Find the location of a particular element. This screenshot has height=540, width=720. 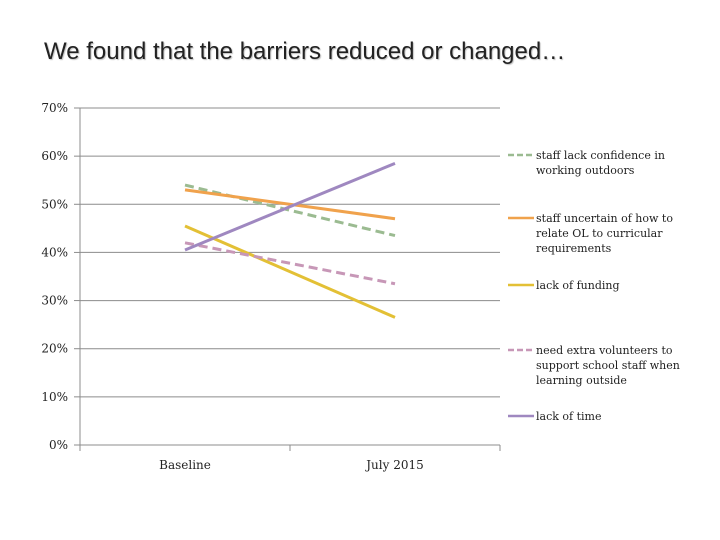

series-lines is located at coordinates (290, 240).